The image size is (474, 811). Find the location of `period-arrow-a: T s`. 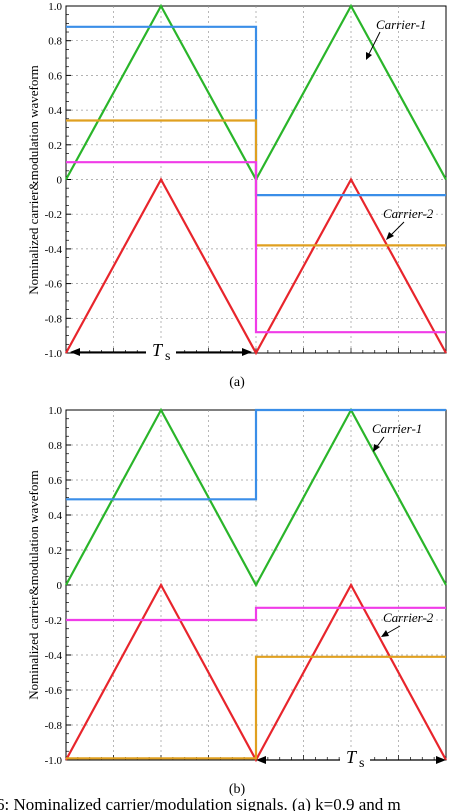

period-arrow-a: T s is located at coordinates (161, 352).